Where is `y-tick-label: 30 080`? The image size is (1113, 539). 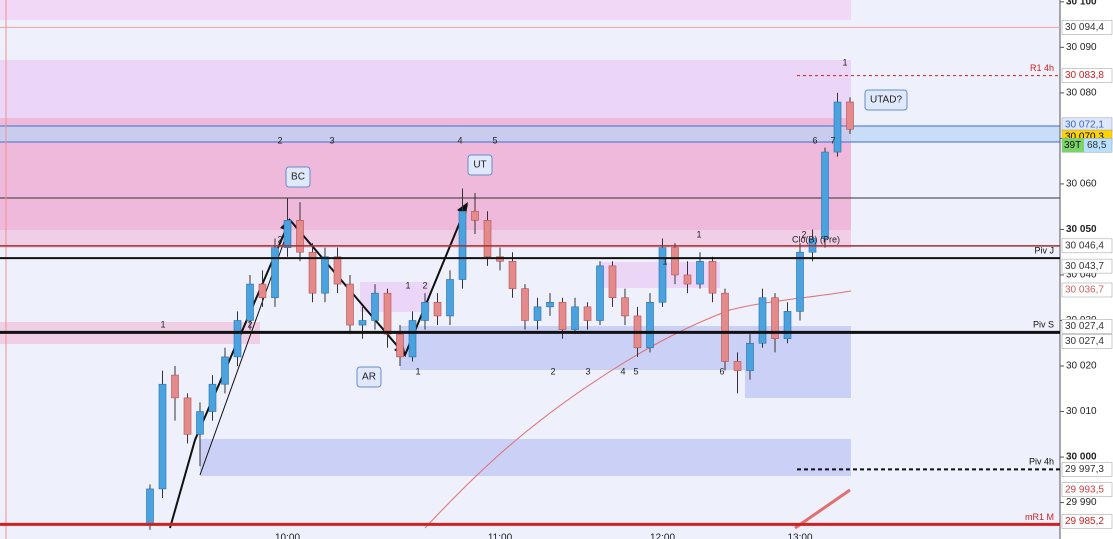 y-tick-label: 30 080 is located at coordinates (1081, 93).